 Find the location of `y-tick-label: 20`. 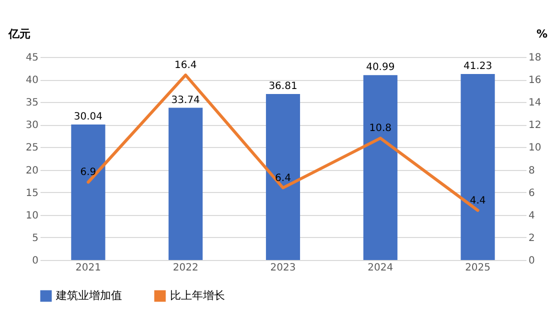

y-tick-label: 20 is located at coordinates (32, 170).